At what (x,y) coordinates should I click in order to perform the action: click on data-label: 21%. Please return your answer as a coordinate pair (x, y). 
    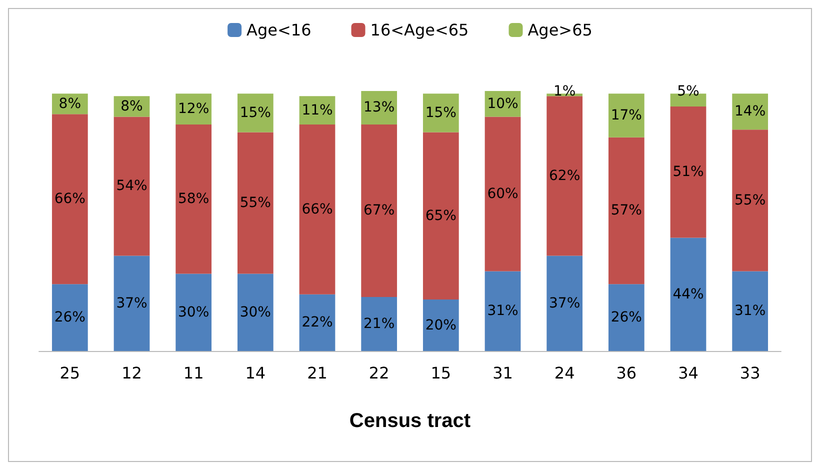
    Looking at the image, I should click on (379, 324).